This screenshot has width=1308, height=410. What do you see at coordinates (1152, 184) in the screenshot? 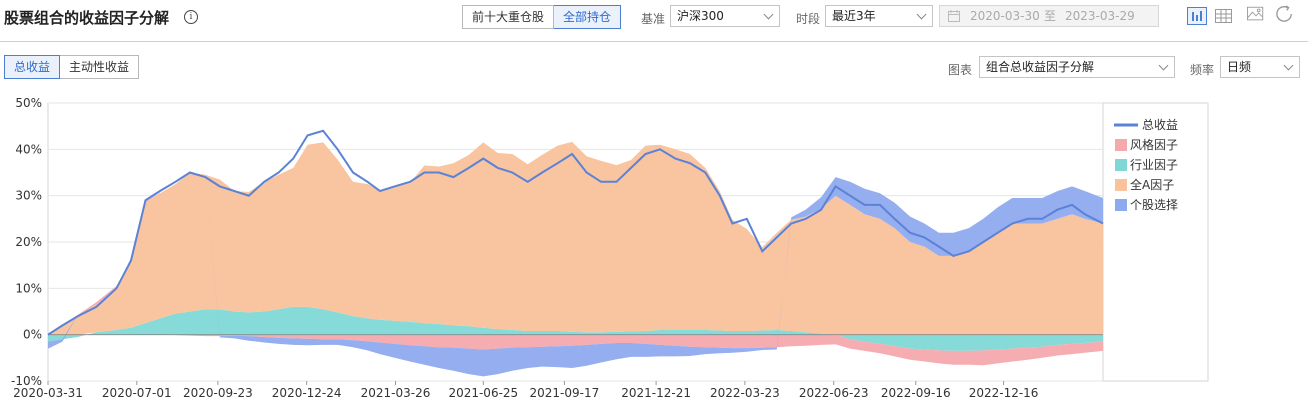
I see `legend-label: 全A因子` at bounding box center [1152, 184].